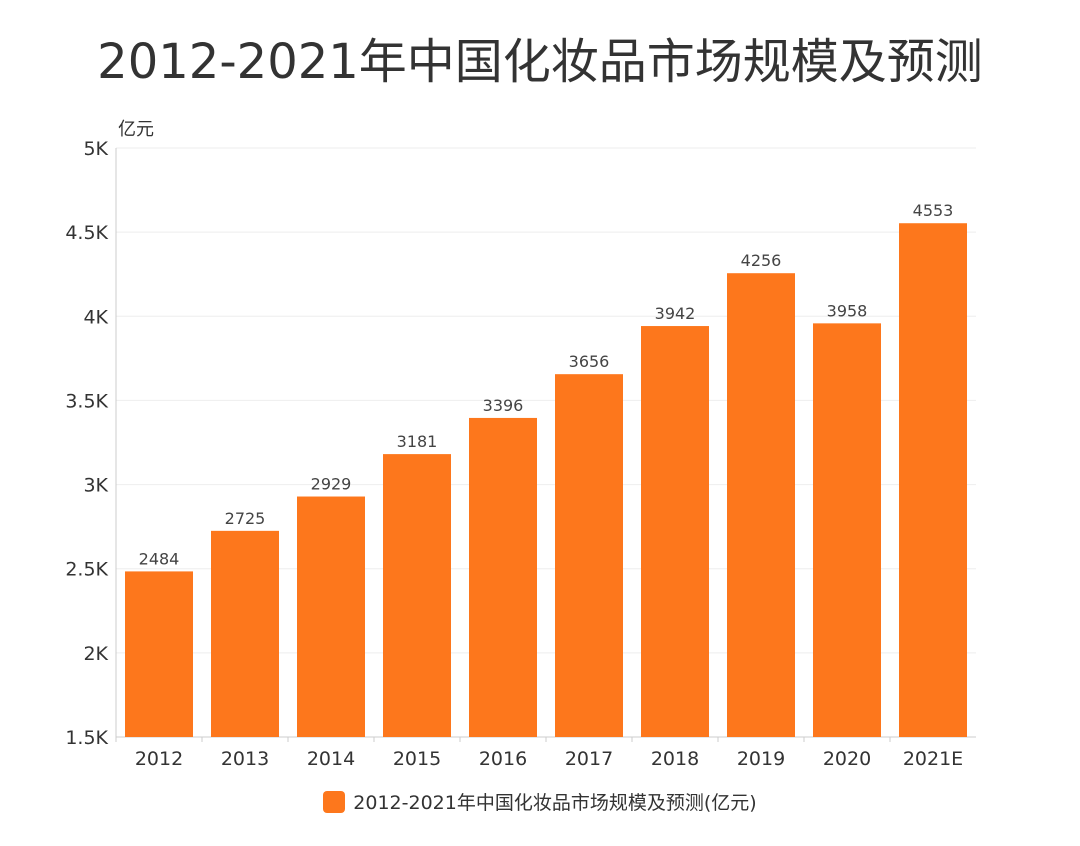 The width and height of the screenshot is (1080, 846). Describe the element at coordinates (331, 616) in the screenshot. I see `bar-2014` at that location.